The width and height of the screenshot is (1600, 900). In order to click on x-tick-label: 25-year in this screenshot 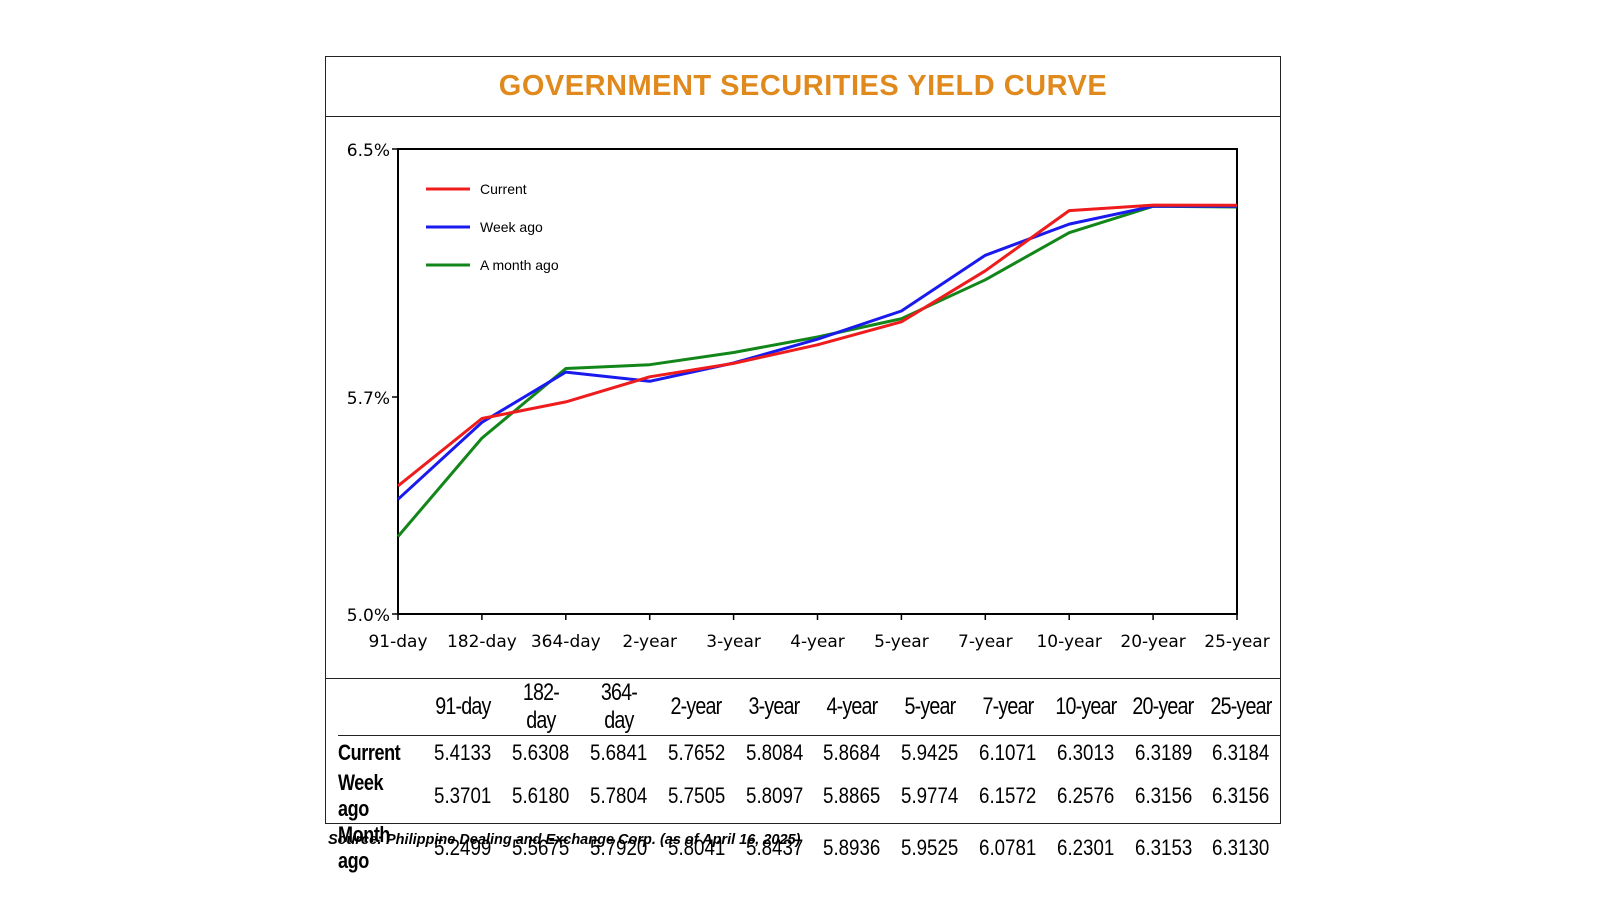, I will do `click(1236, 642)`.